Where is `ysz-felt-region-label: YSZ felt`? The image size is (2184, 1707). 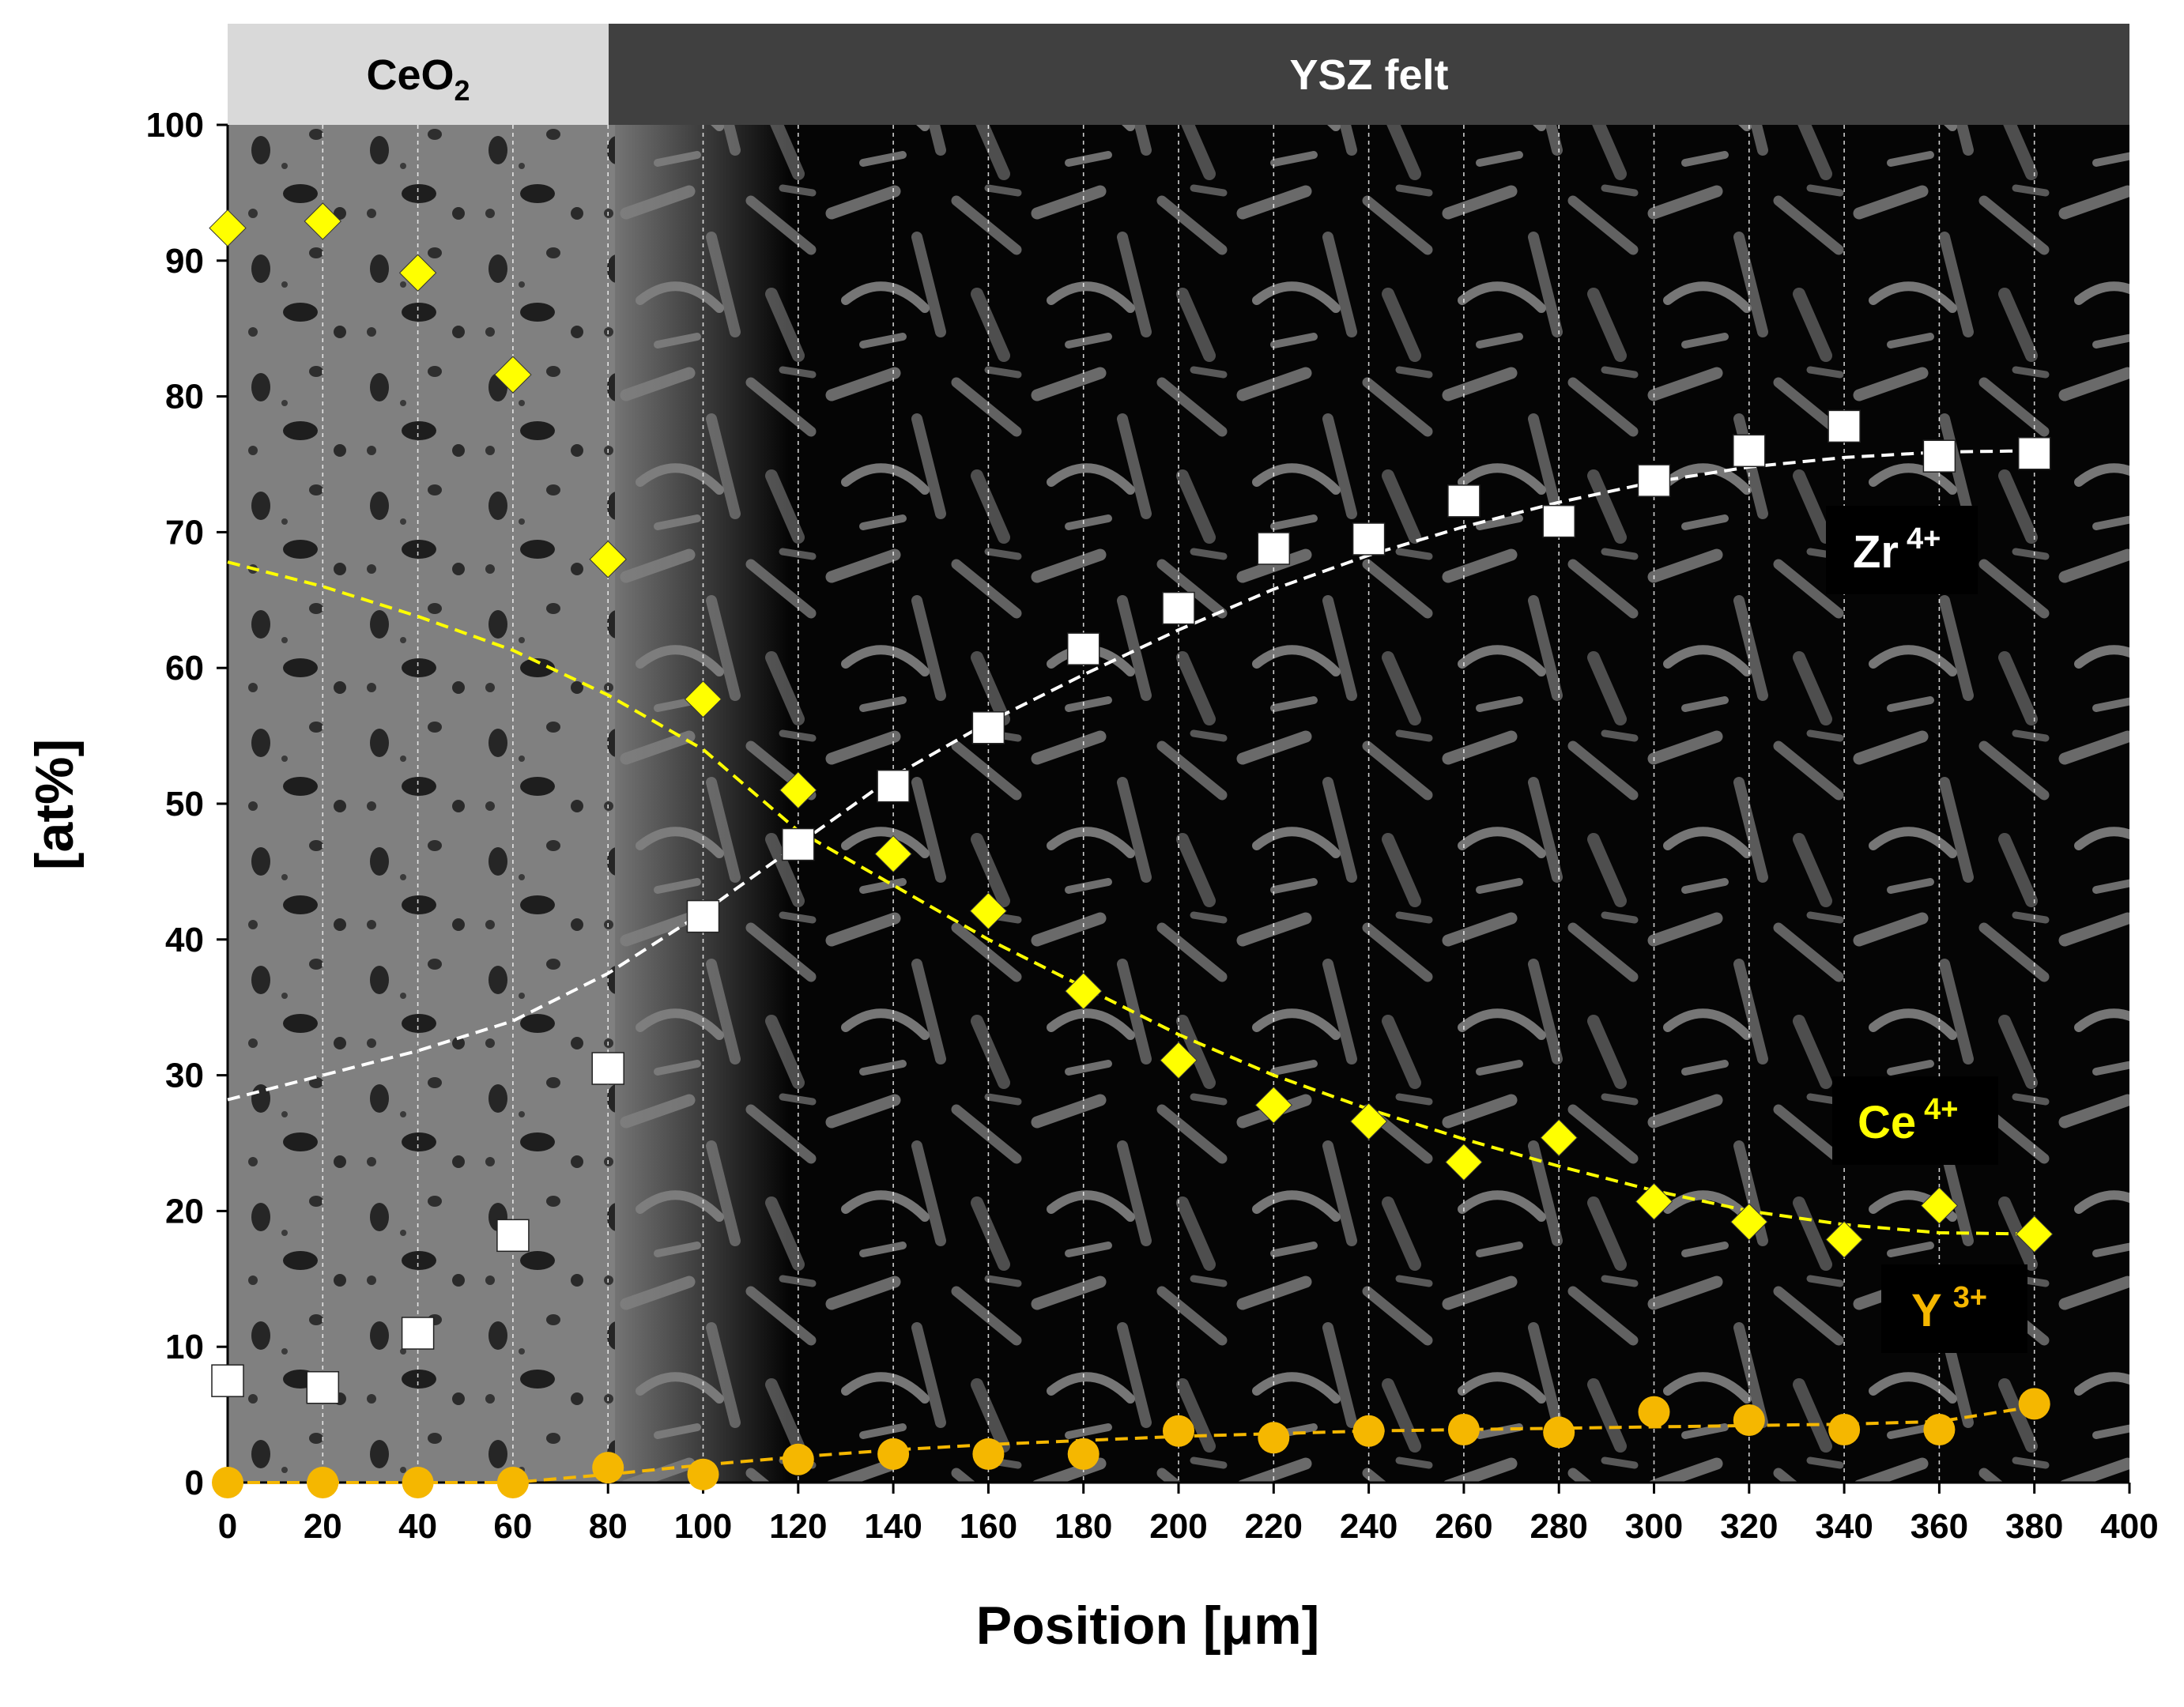
ysz-felt-region-label: YSZ felt is located at coordinates (1368, 75).